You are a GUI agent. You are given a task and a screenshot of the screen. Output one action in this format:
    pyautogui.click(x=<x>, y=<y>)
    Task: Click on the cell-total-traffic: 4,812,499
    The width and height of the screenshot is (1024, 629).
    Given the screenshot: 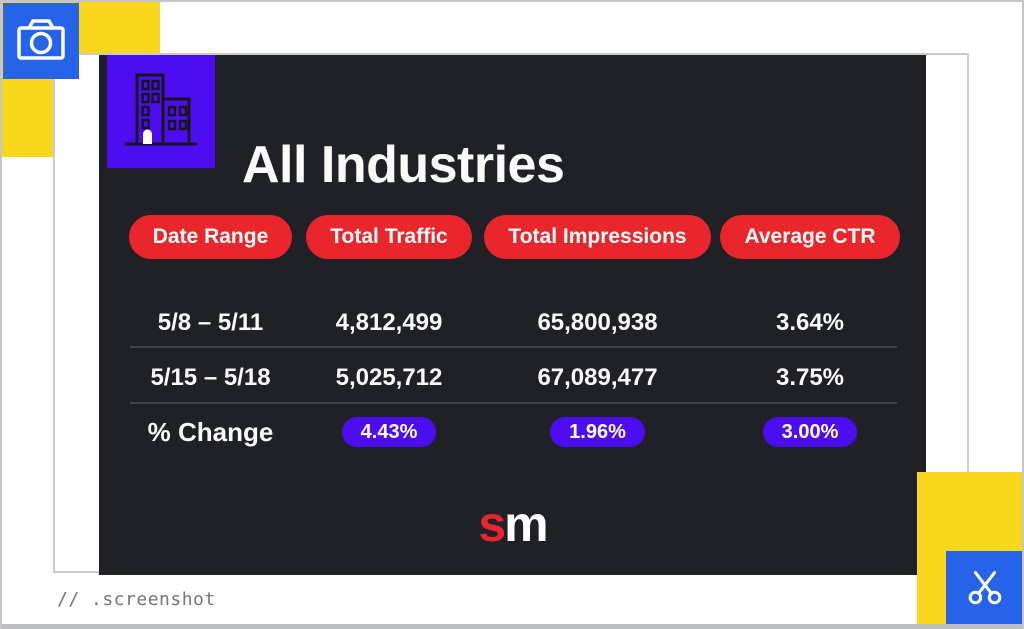 What is the action you would take?
    pyautogui.click(x=389, y=322)
    